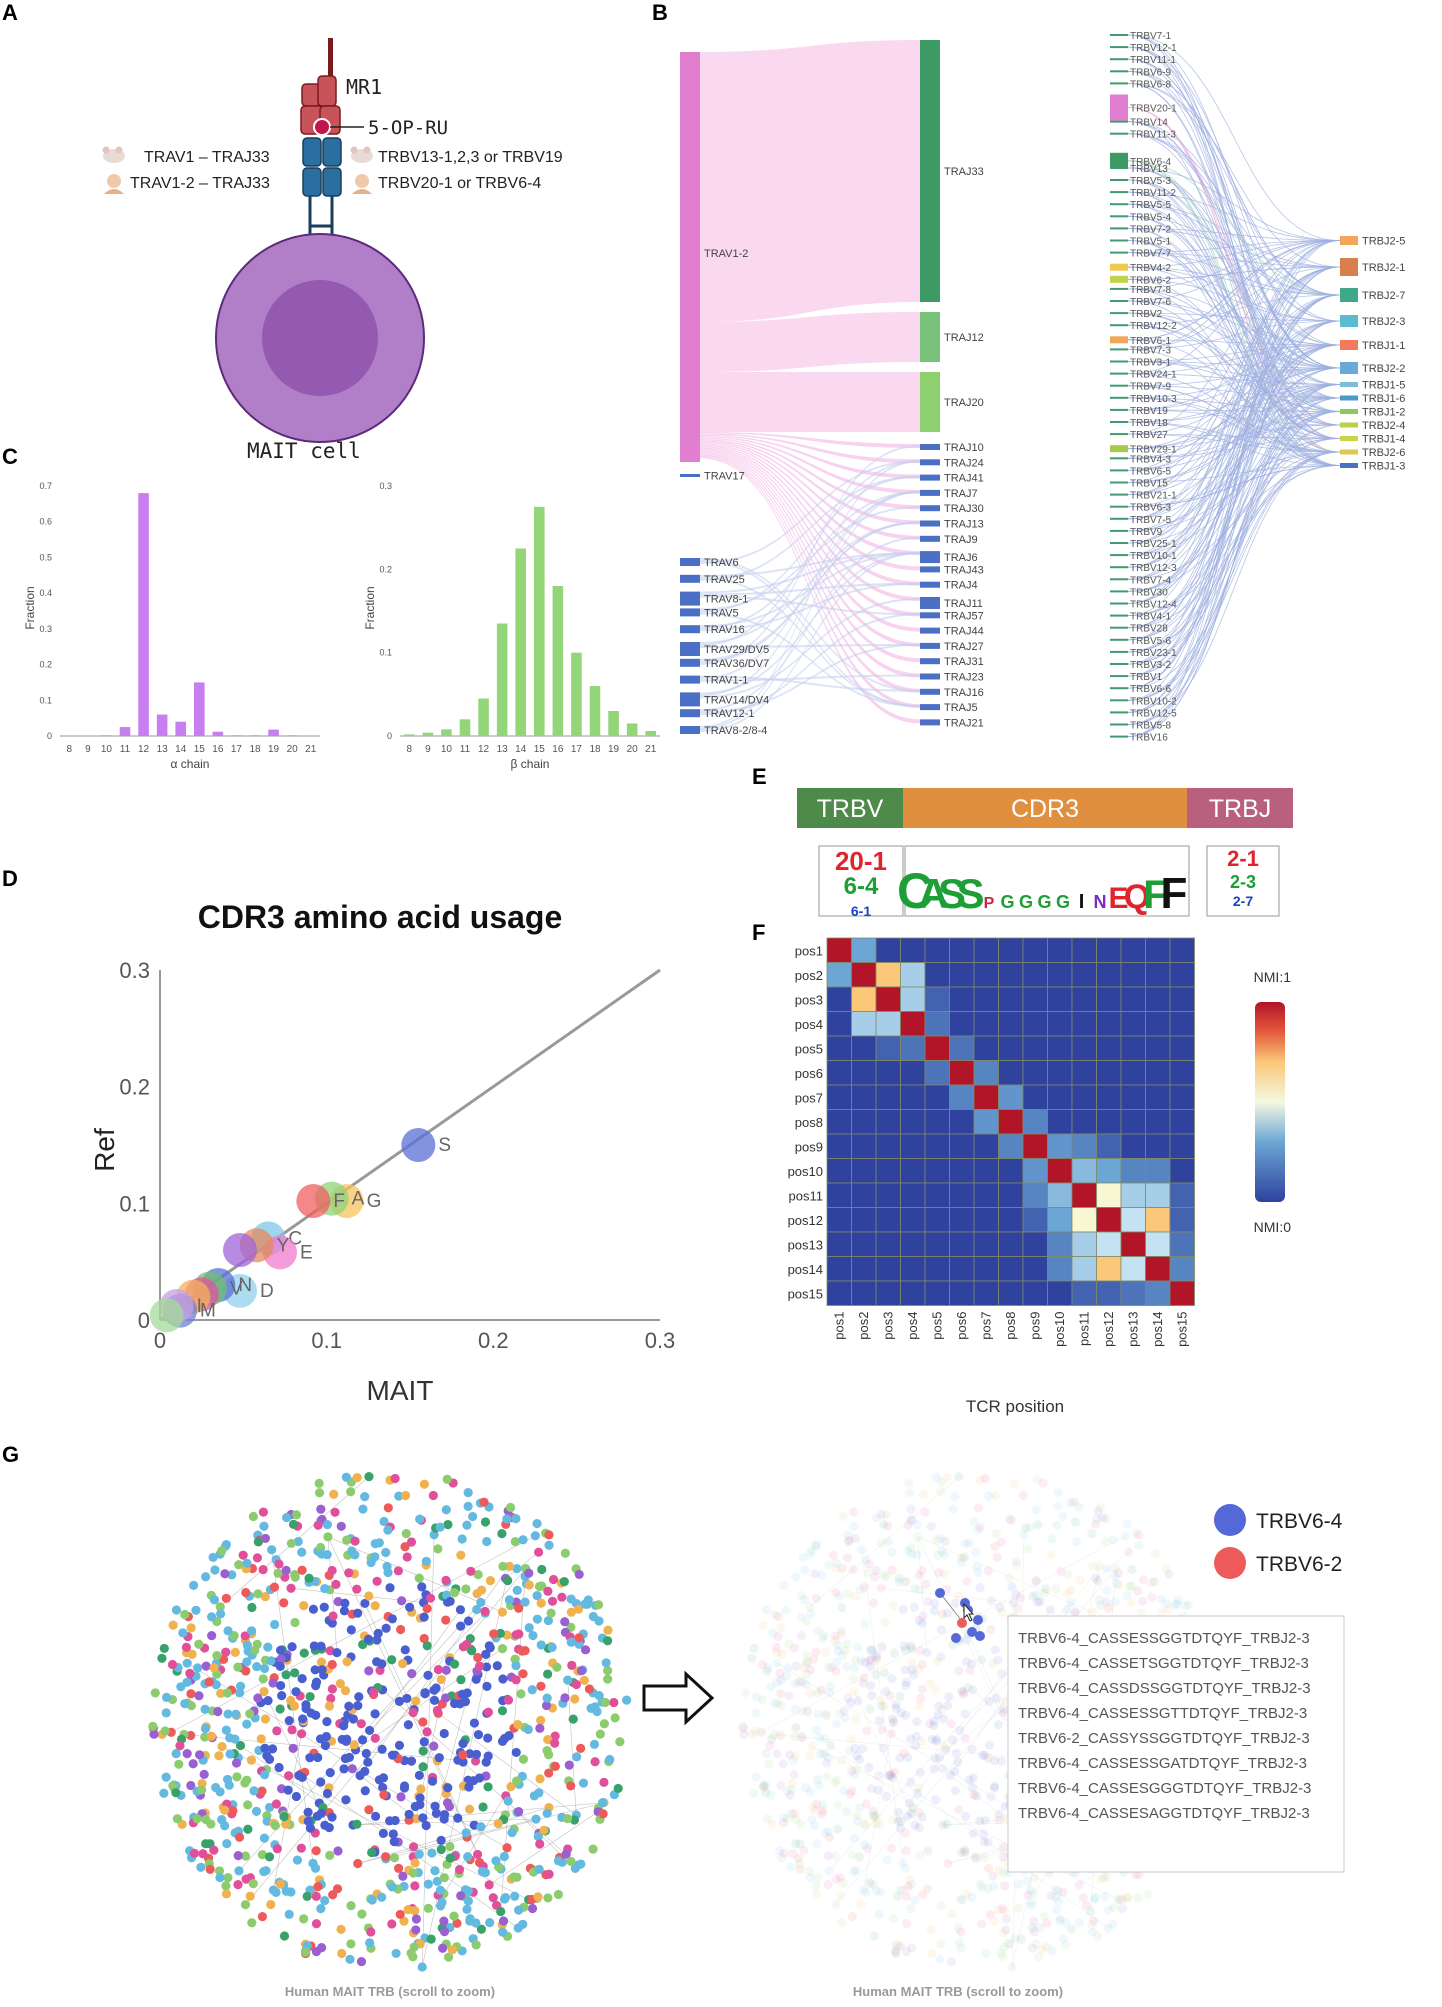 This screenshot has width=1442, height=2007. Describe the element at coordinates (390, 1730) in the screenshot. I see `network-full: Human MAIT TRB (scroll to zoom)` at that location.